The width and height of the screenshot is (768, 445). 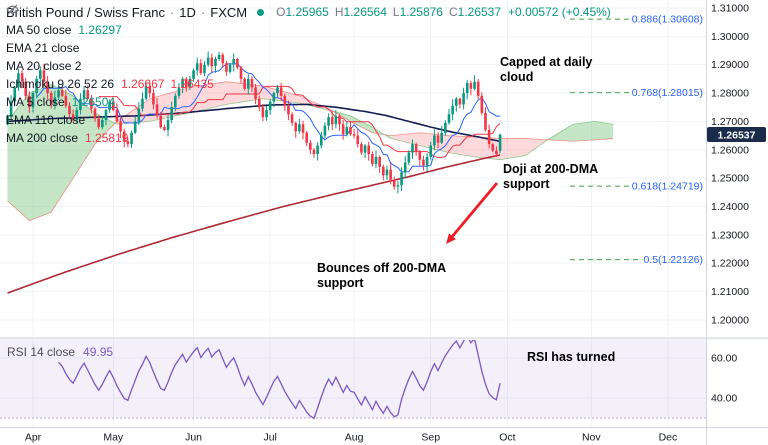 What do you see at coordinates (44, 66) in the screenshot?
I see `indicator-label: MA 20 close 2` at bounding box center [44, 66].